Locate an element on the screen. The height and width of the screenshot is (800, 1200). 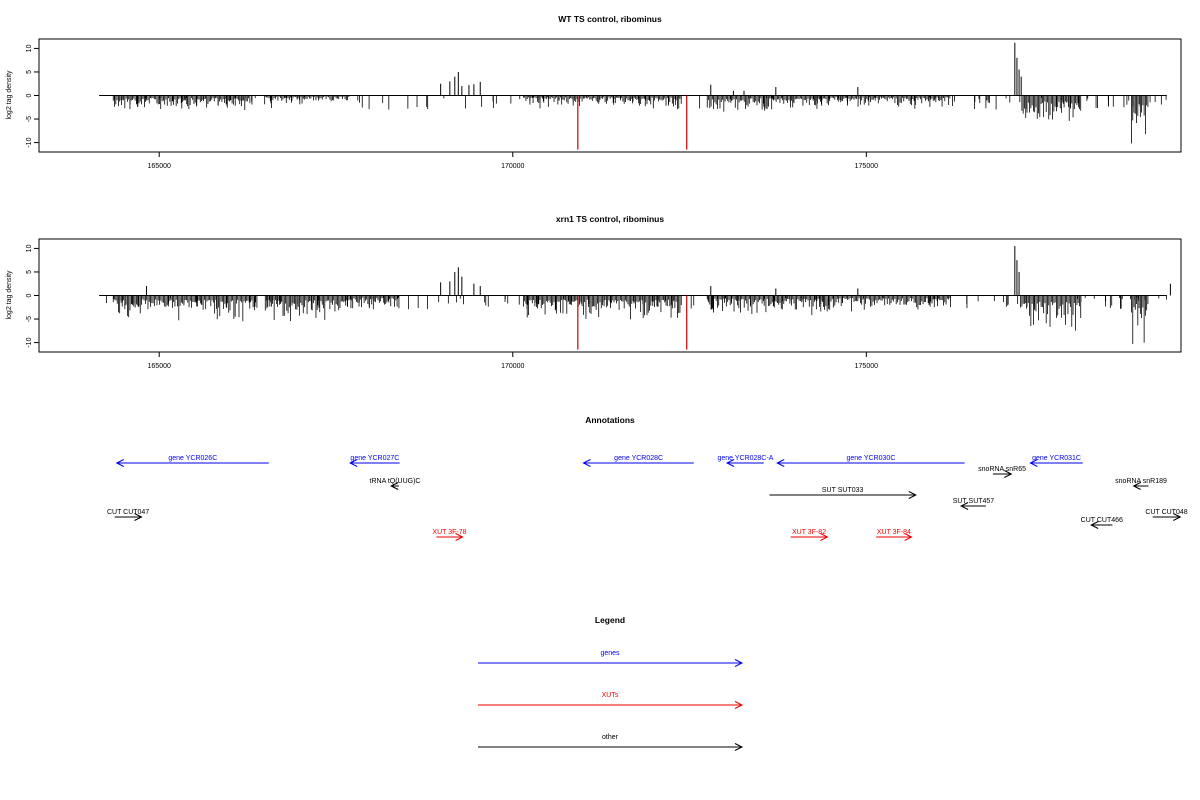
feature-label: XUT 3F-84 is located at coordinates (894, 532).